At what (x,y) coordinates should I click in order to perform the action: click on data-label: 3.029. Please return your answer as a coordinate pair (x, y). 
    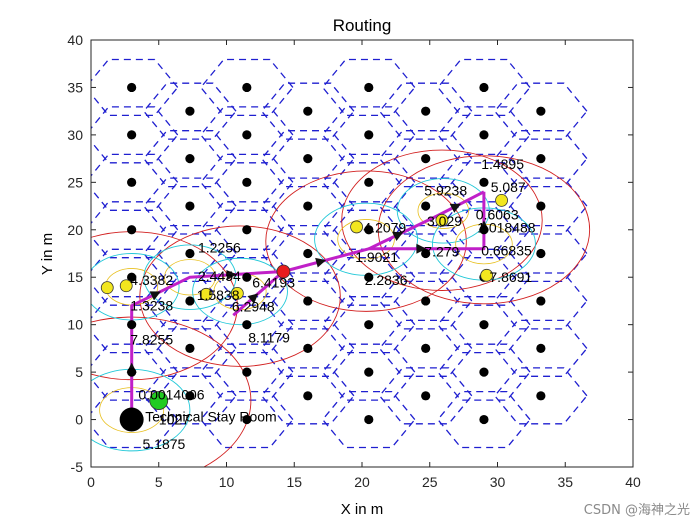
    Looking at the image, I should click on (444, 221).